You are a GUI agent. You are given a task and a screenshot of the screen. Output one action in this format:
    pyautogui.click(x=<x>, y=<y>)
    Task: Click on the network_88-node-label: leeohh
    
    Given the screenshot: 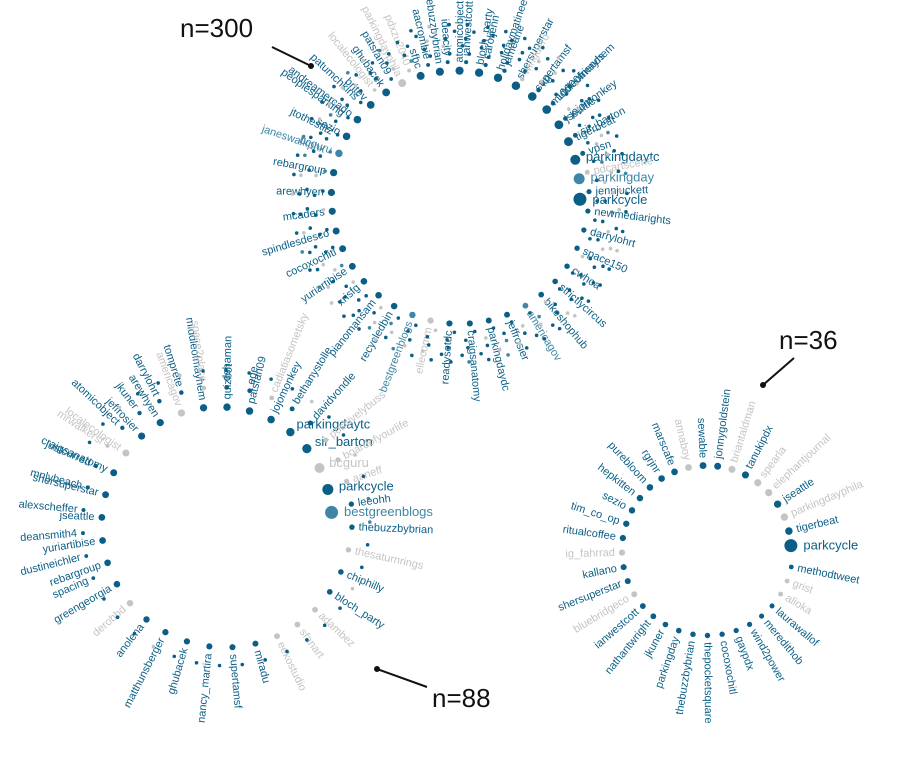 What is the action you would take?
    pyautogui.click(x=374, y=501)
    